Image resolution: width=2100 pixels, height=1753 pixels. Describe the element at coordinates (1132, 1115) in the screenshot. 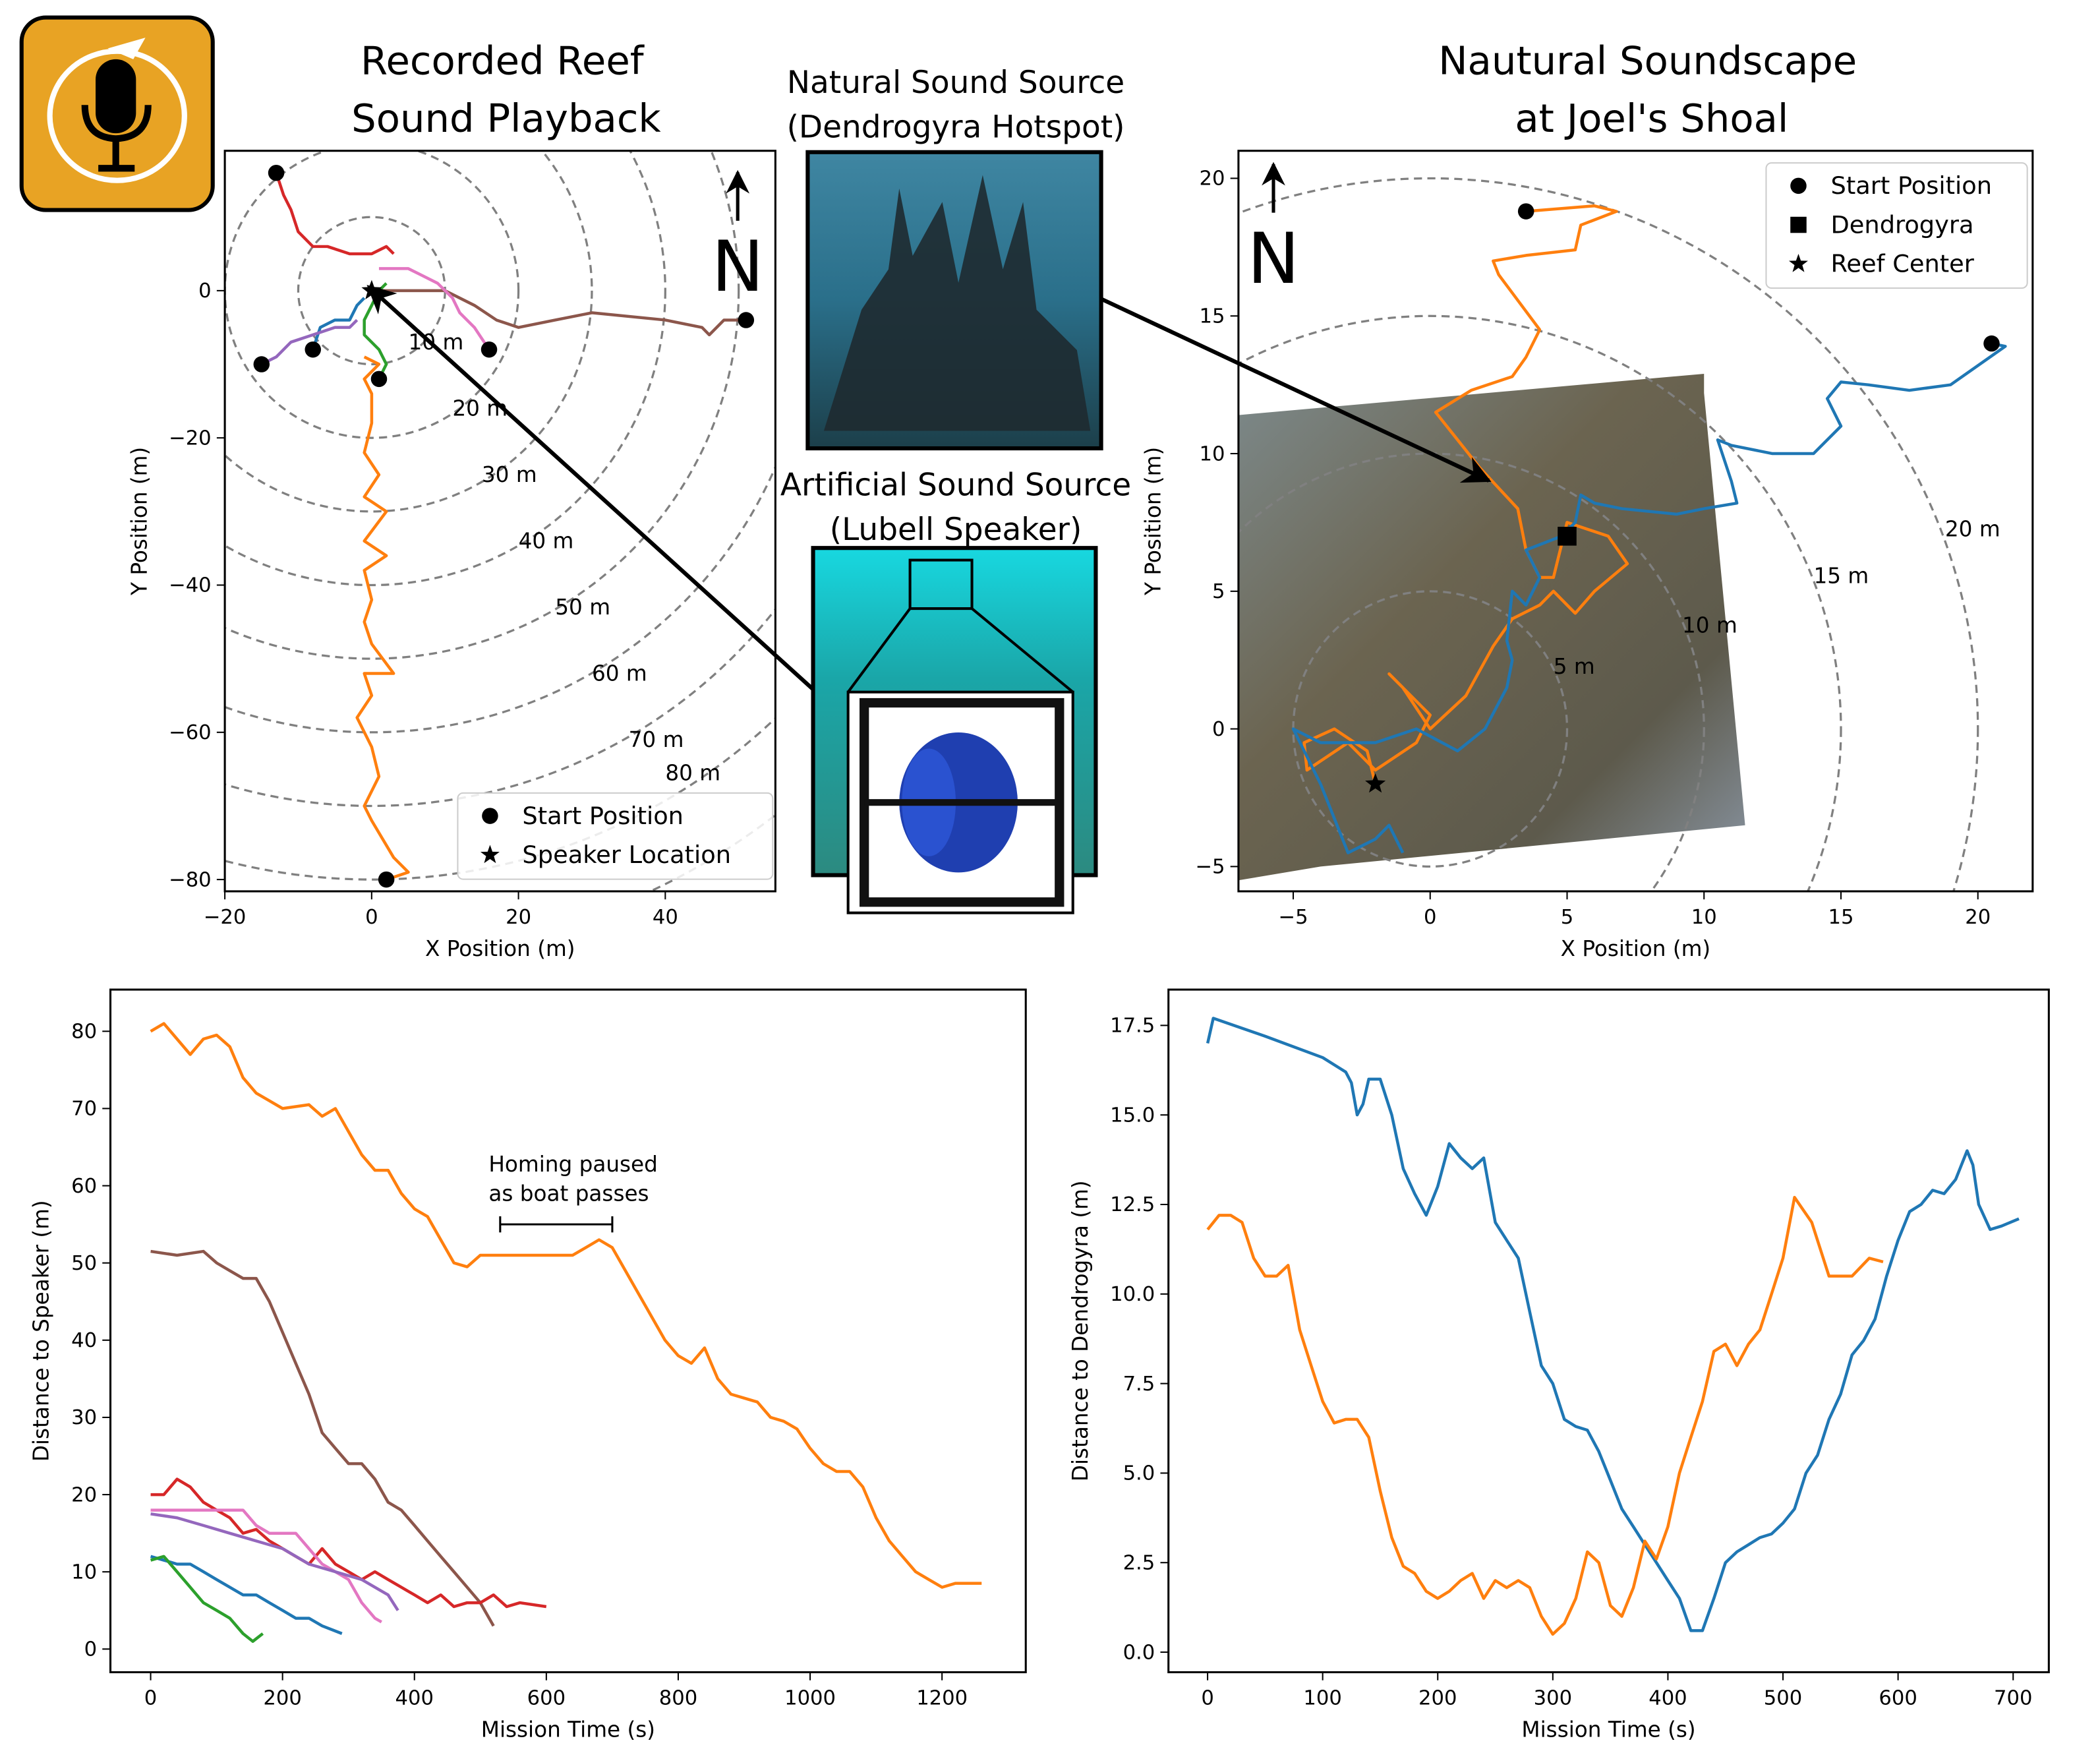

I see `y-tick-label: 15.0` at that location.